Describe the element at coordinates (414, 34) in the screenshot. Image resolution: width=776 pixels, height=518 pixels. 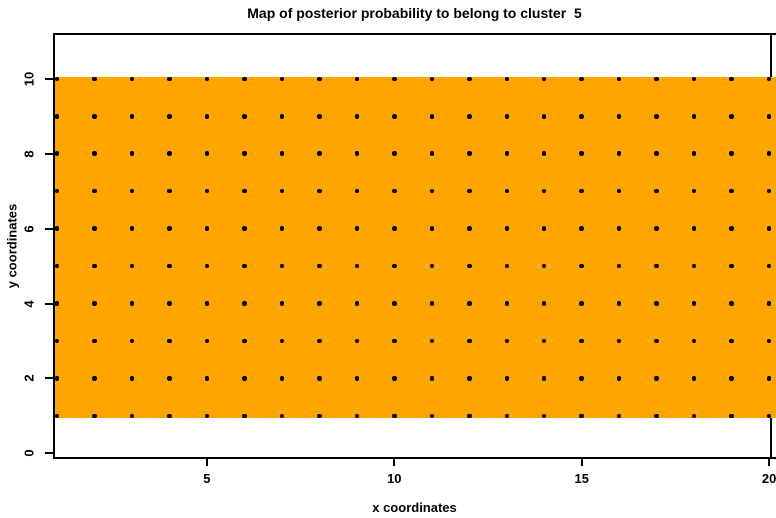
I see `plot-box-top-border` at that location.